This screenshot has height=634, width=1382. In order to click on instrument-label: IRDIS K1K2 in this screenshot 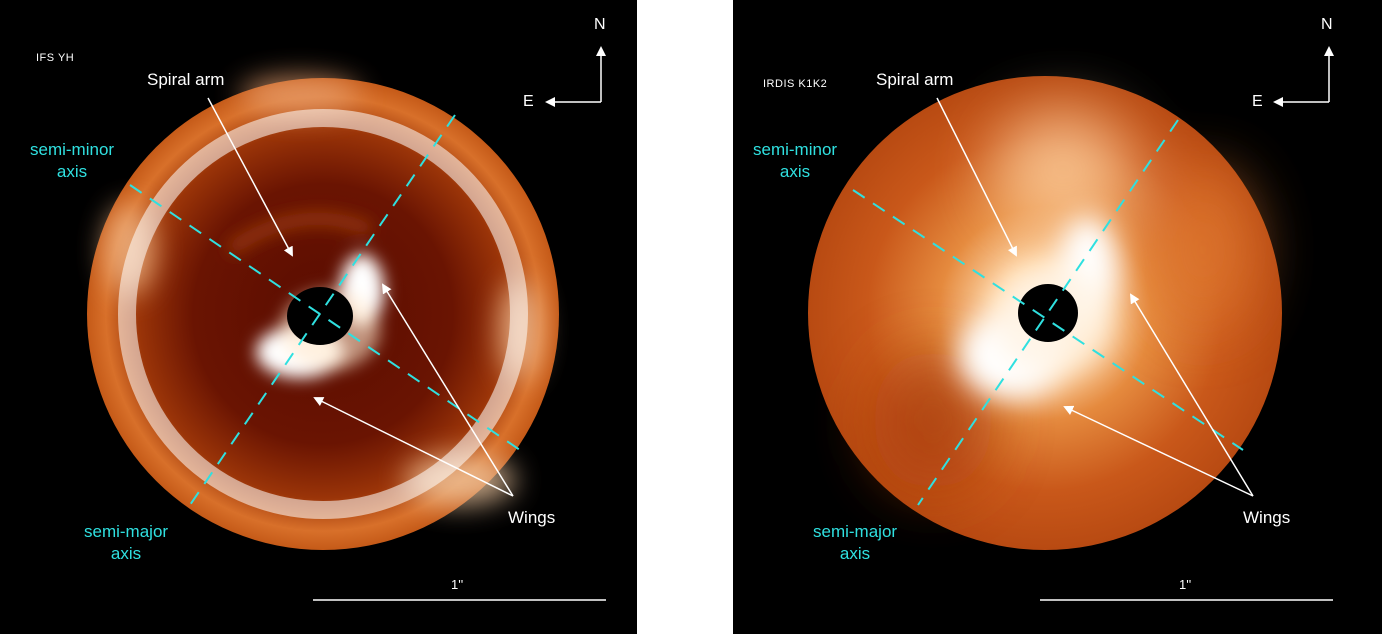, I will do `click(795, 84)`.